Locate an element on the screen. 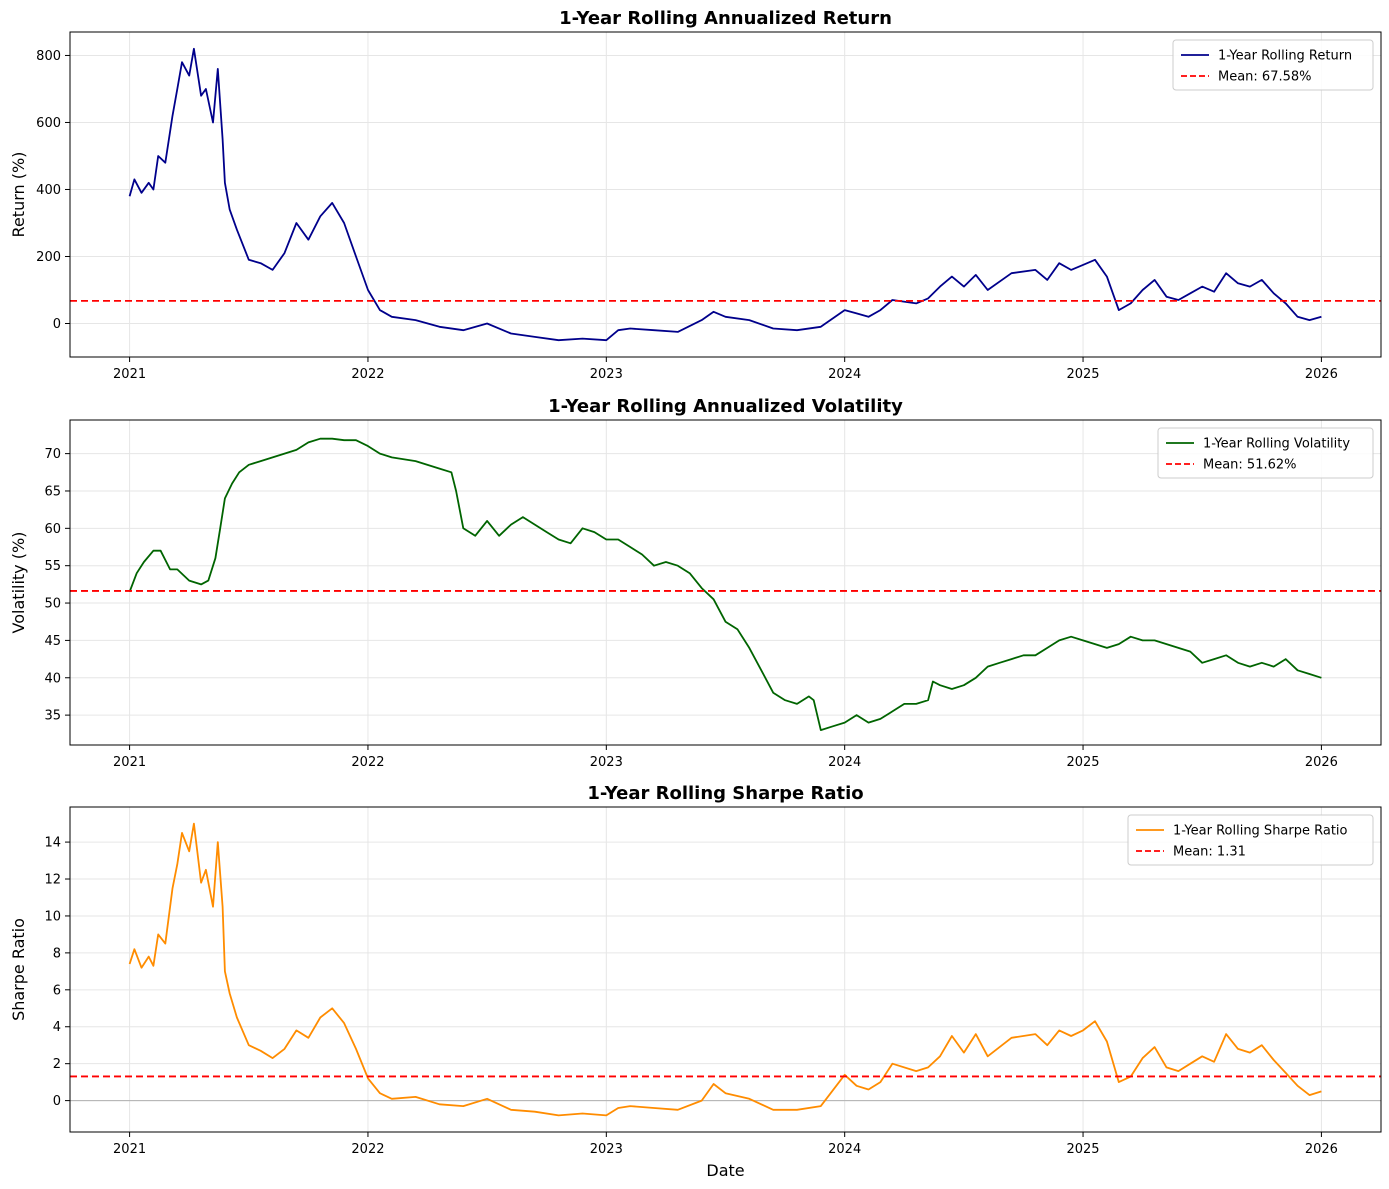 Image resolution: width=1389 pixels, height=1189 pixels. y-axis-label: Sharpe Ratio is located at coordinates (18, 969).